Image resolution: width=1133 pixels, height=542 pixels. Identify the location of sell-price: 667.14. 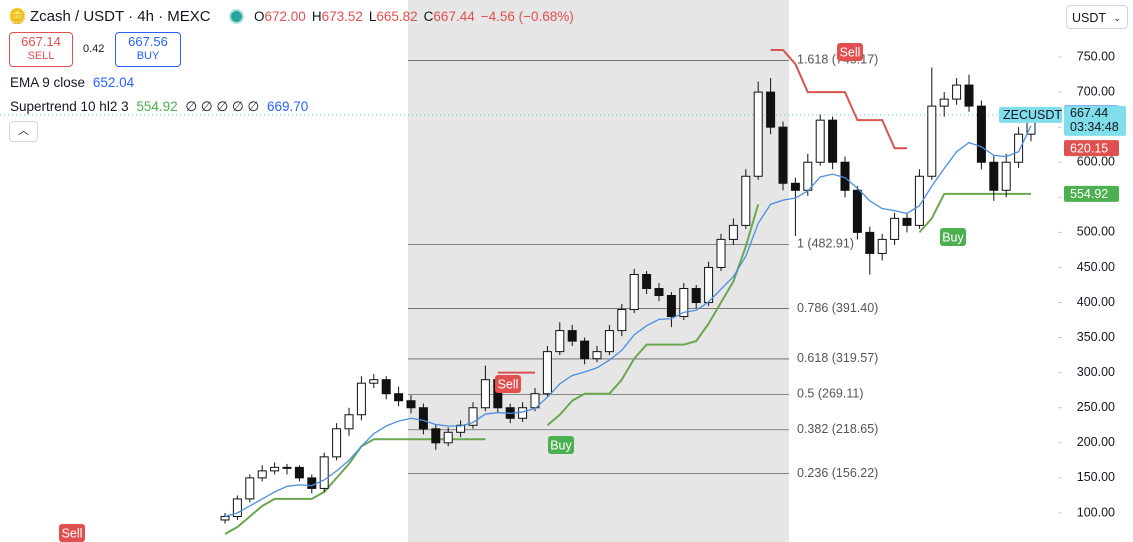
(41, 41).